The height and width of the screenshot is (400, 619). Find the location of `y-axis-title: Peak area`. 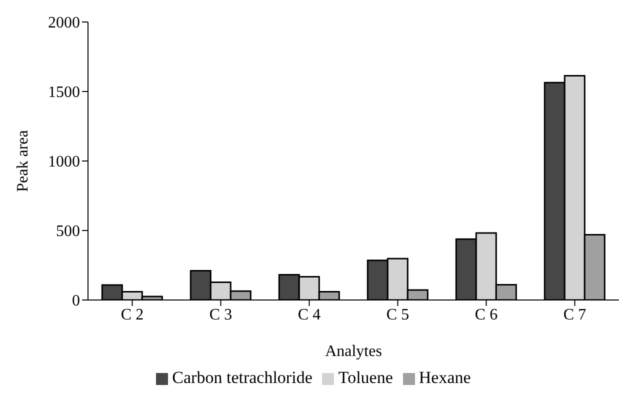

y-axis-title: Peak area is located at coordinates (23, 161).